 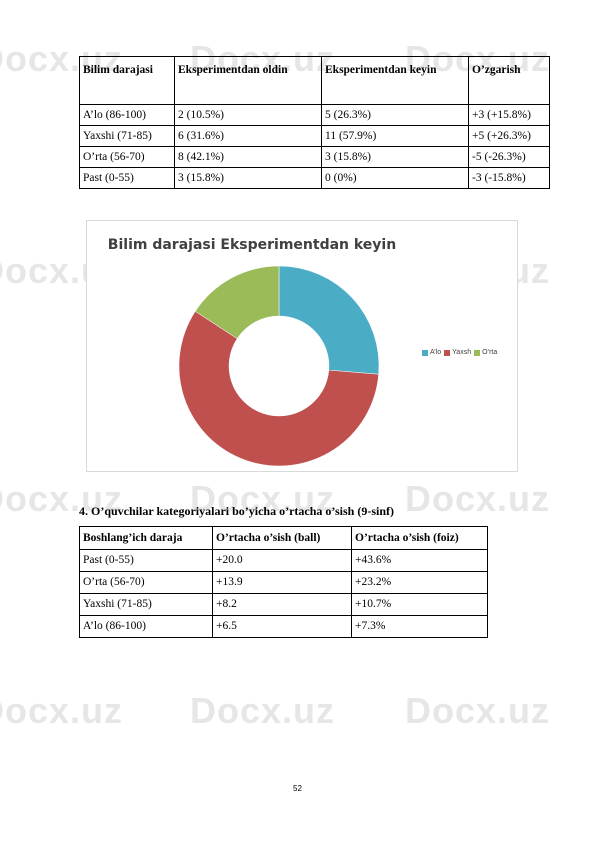 What do you see at coordinates (509, 80) in the screenshot?
I see `table-header-cell: O’zgarish` at bounding box center [509, 80].